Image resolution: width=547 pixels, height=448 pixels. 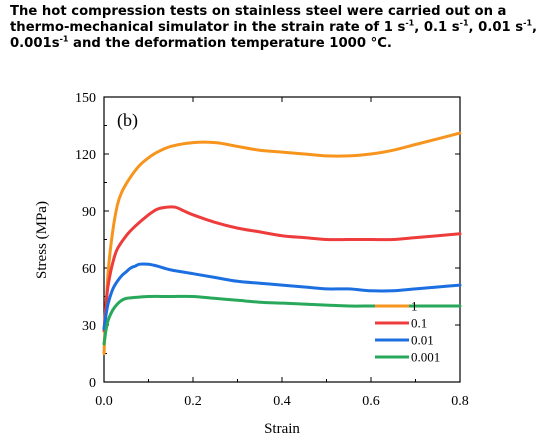 I want to click on legend-label: 0.001, so click(x=425, y=357).